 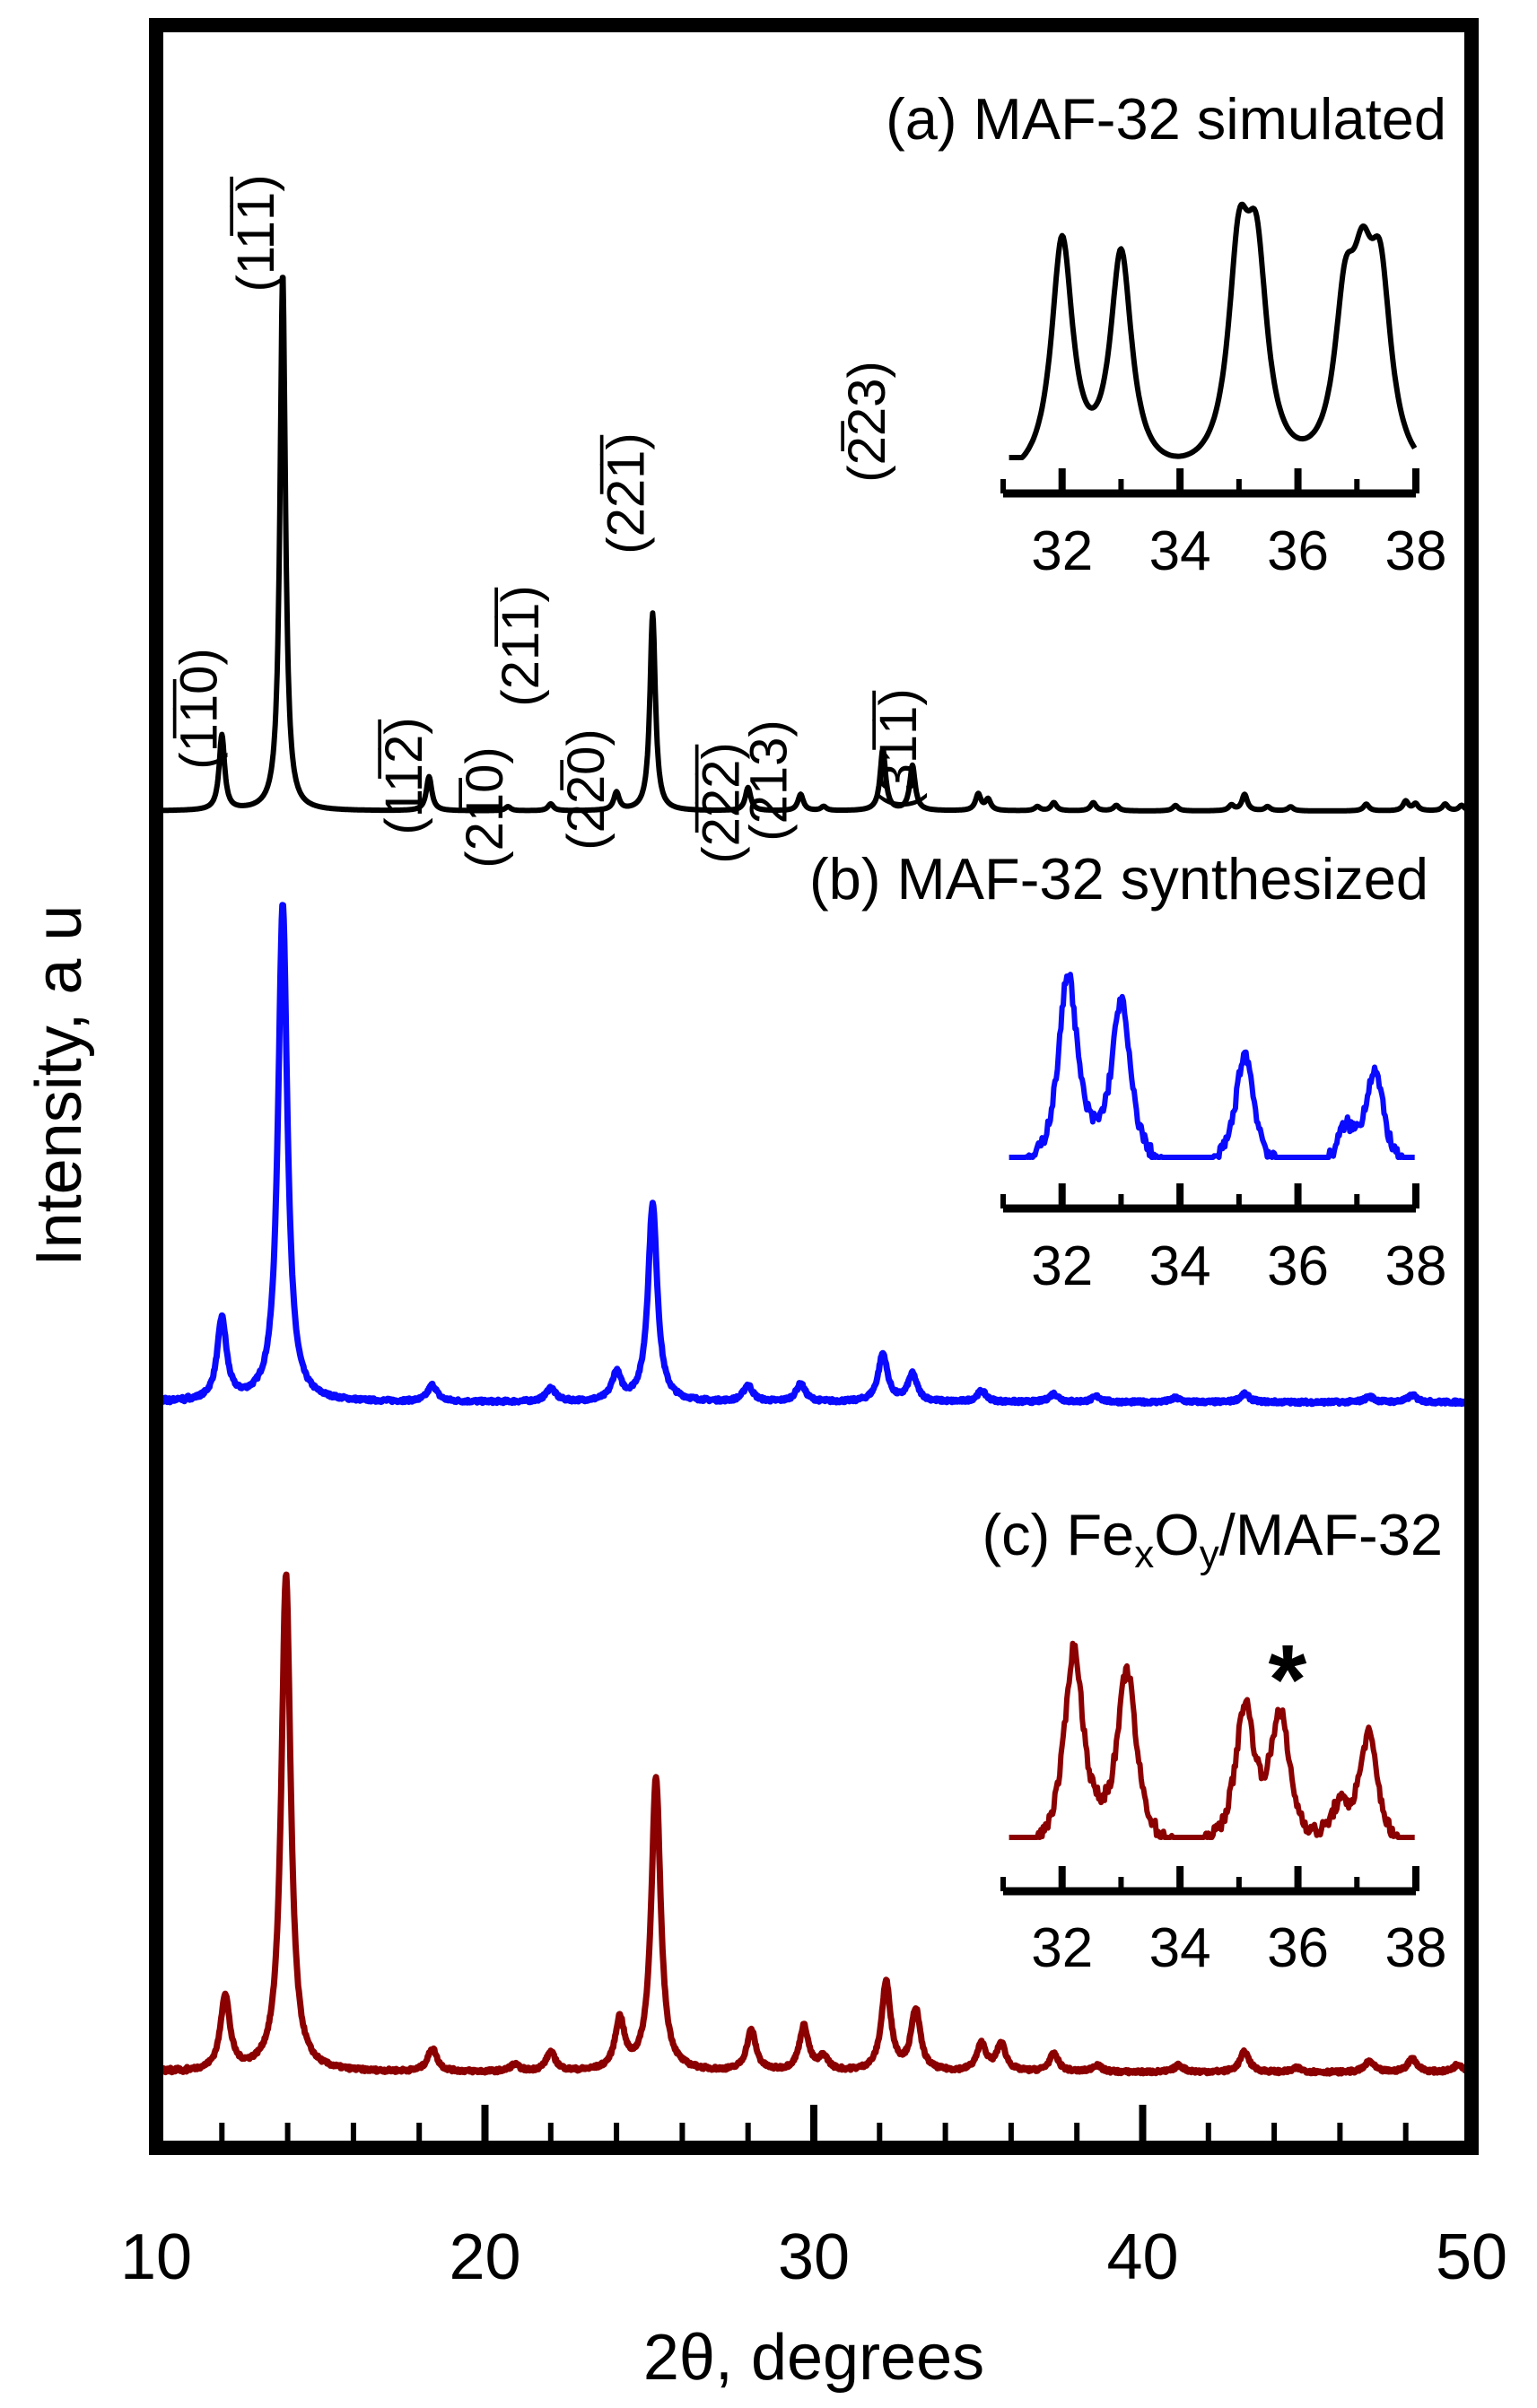 What do you see at coordinates (813, 2199) in the screenshot?
I see `x-axis: 10 20 30 40 50` at bounding box center [813, 2199].